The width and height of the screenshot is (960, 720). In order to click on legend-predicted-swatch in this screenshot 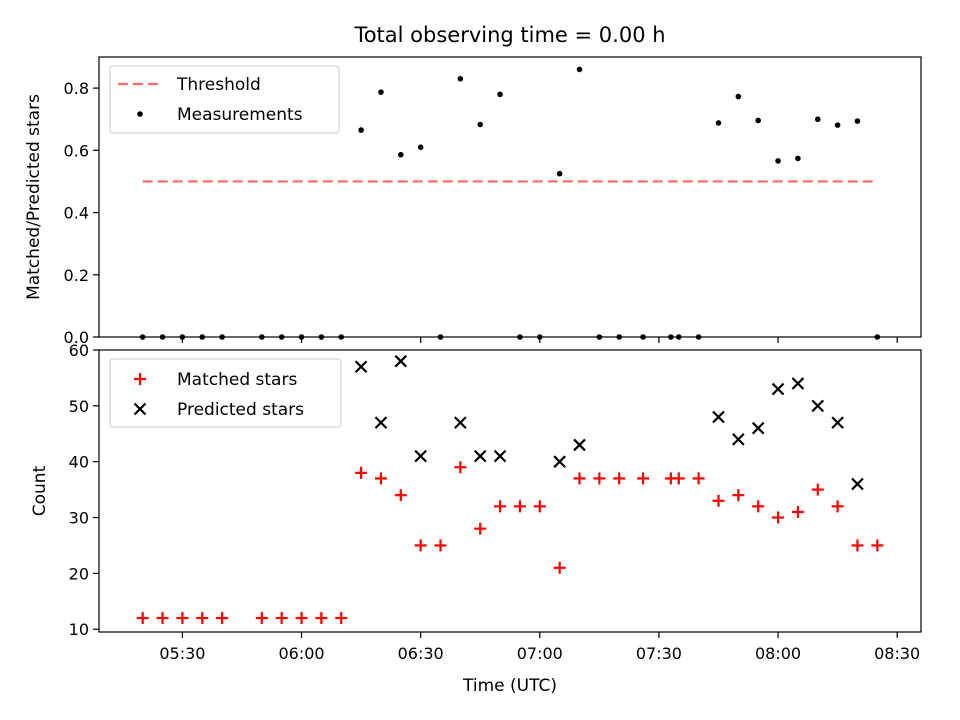, I will do `click(140, 409)`.